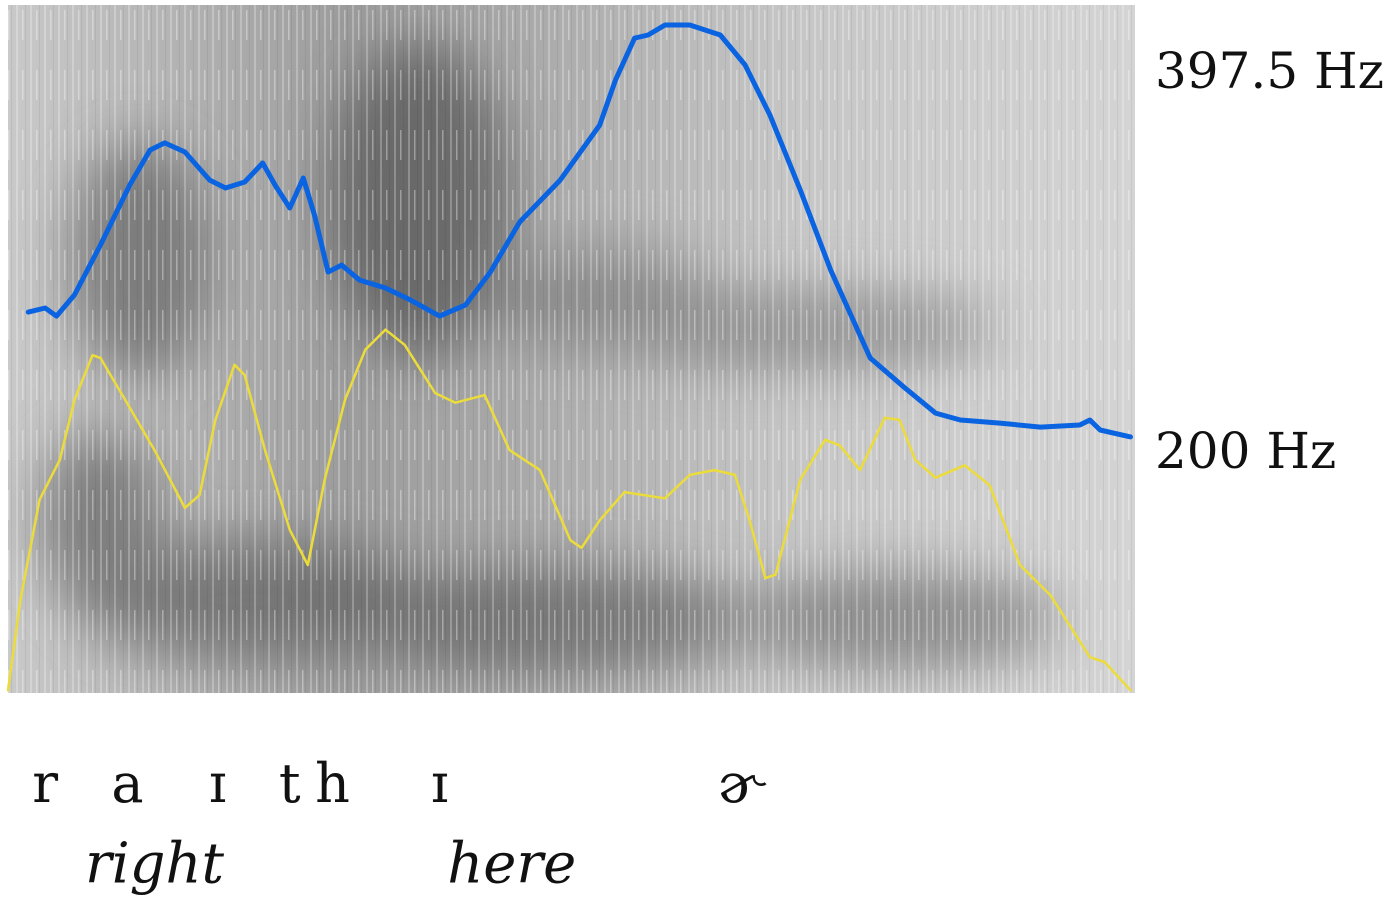 The image size is (1400, 914). Describe the element at coordinates (155, 864) in the screenshot. I see `word-label: right` at that location.